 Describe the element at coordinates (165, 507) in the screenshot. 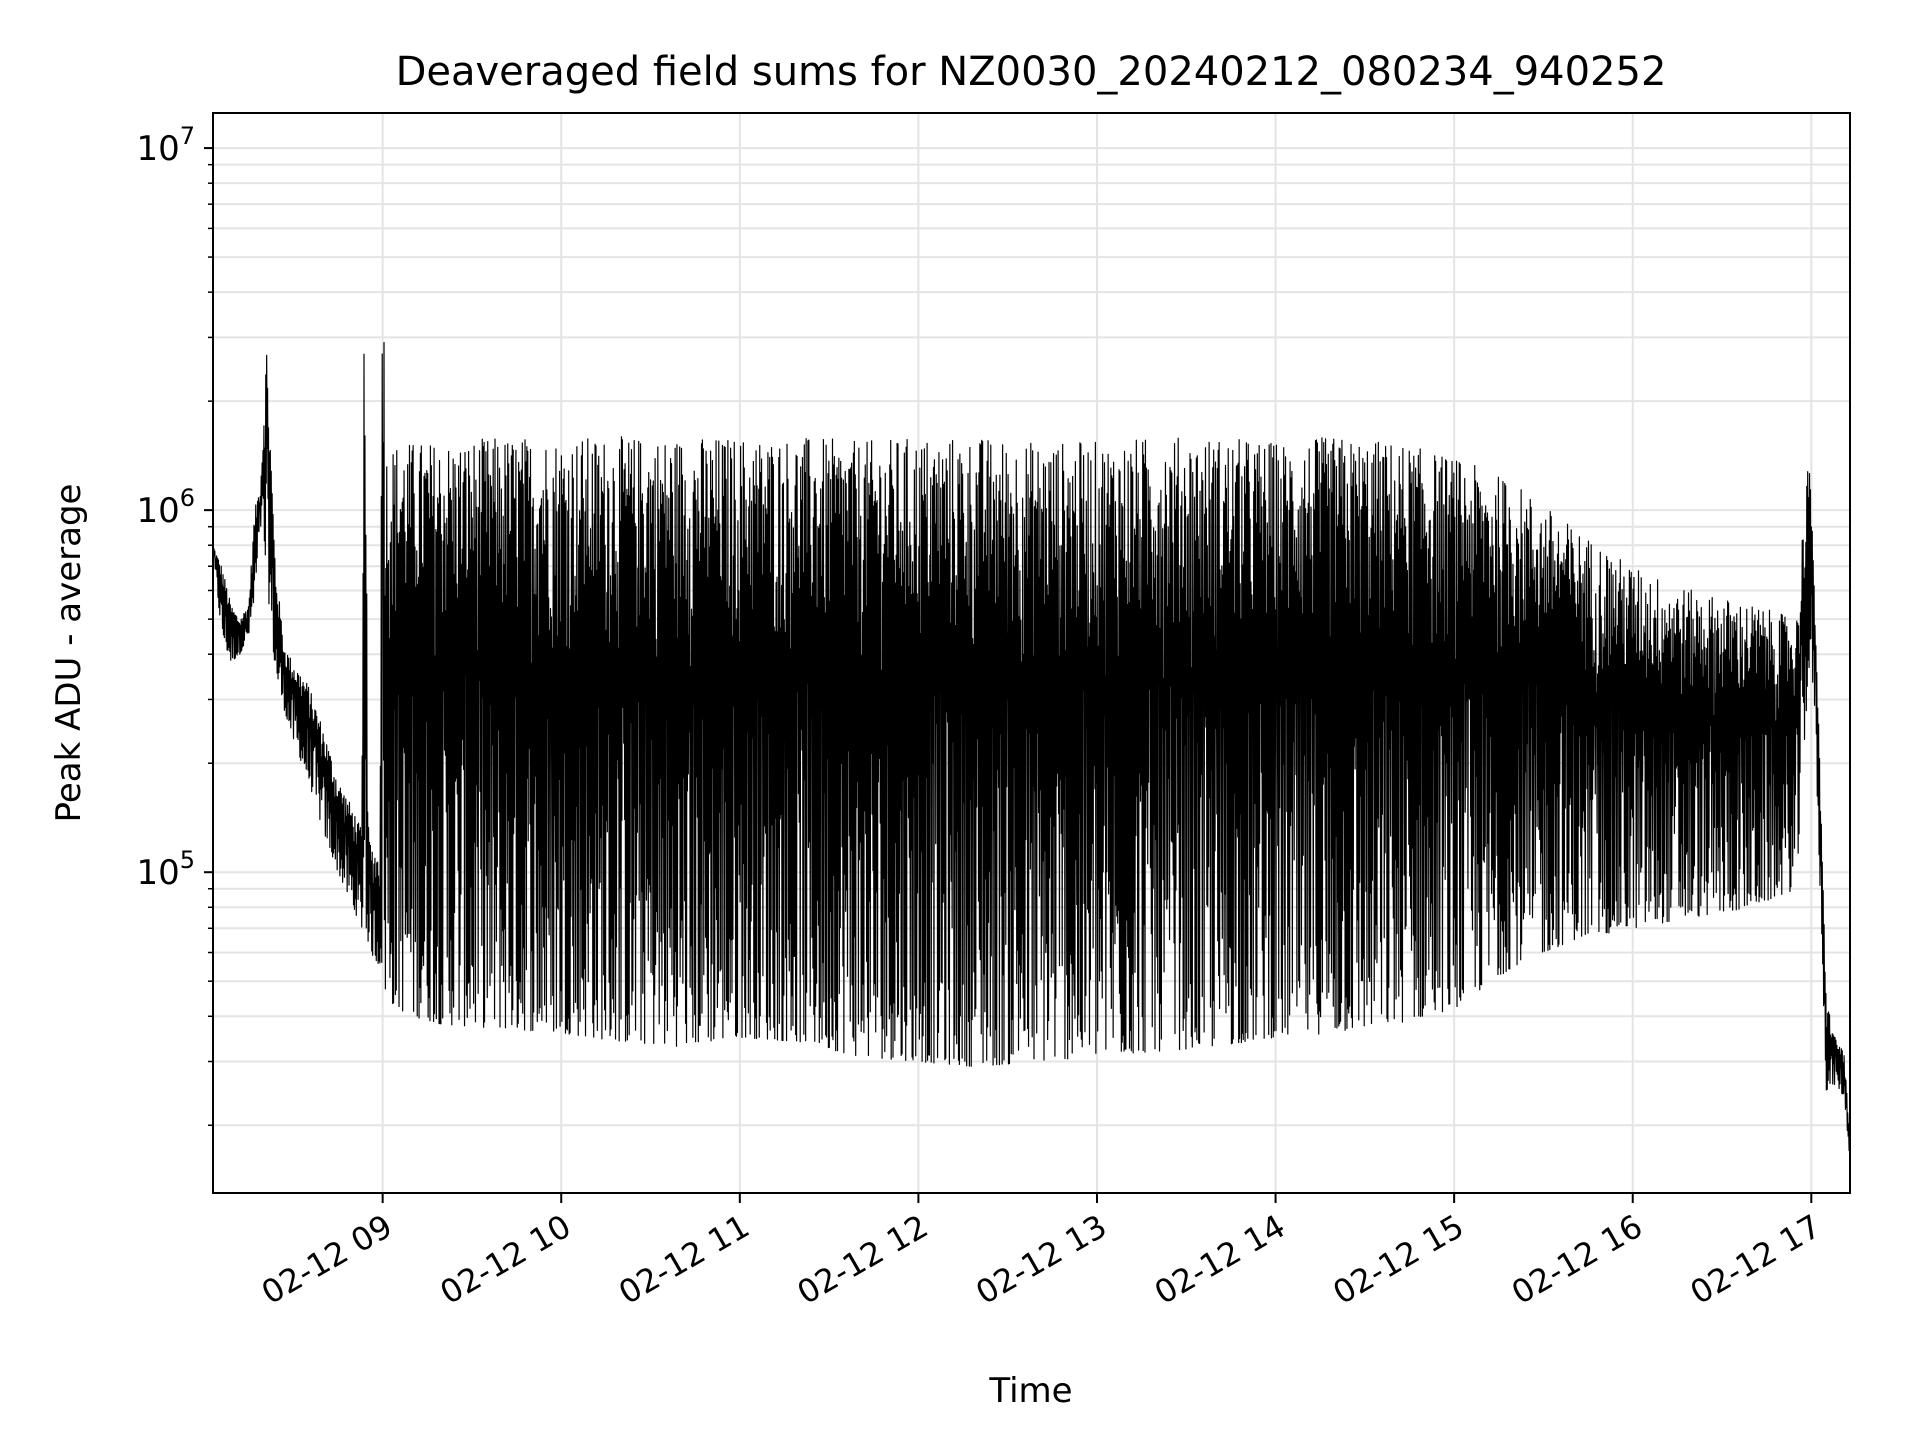

I see `y-tick-label: 10⁶` at that location.